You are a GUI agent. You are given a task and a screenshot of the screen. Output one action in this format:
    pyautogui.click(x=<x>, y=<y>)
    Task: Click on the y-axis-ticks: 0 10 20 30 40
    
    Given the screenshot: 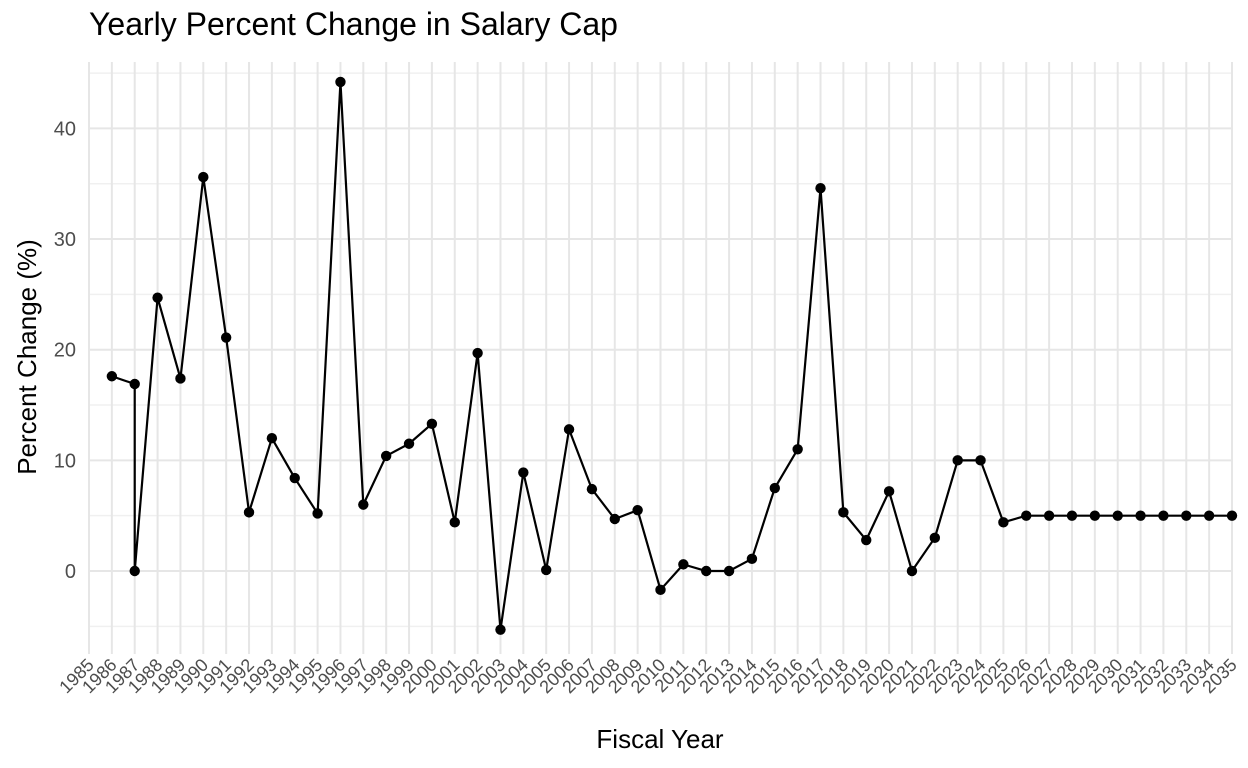 What is the action you would take?
    pyautogui.click(x=65, y=350)
    